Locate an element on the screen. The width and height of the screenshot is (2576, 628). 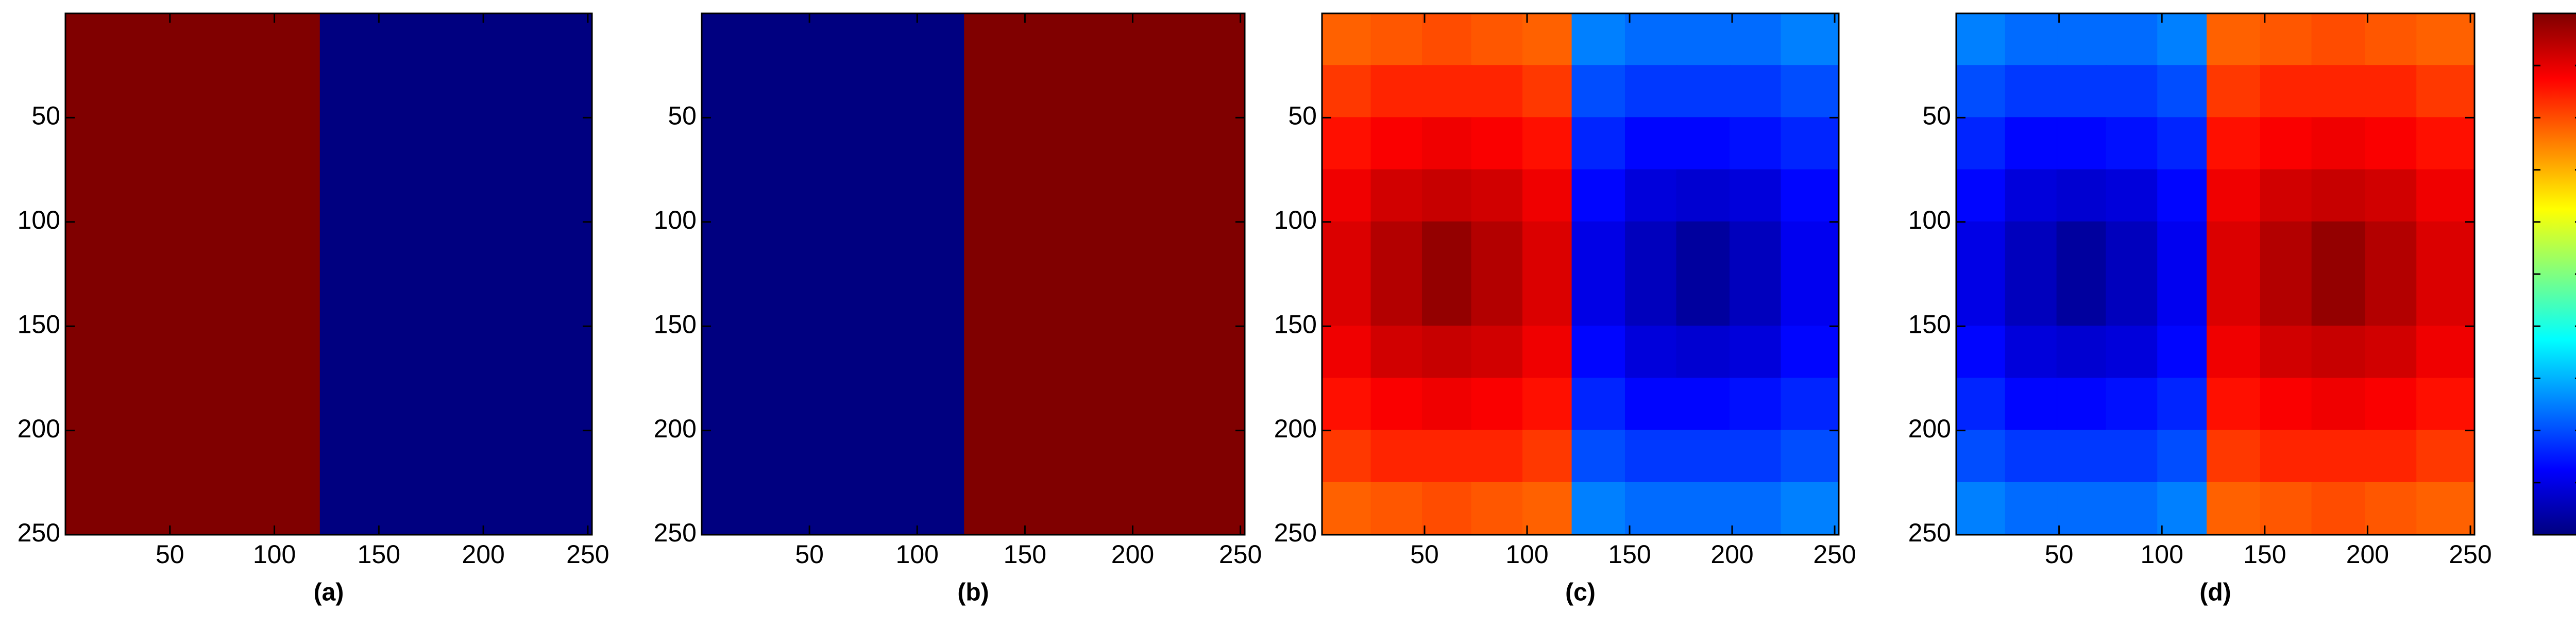
x-tick-label: 200 is located at coordinates (1132, 554).